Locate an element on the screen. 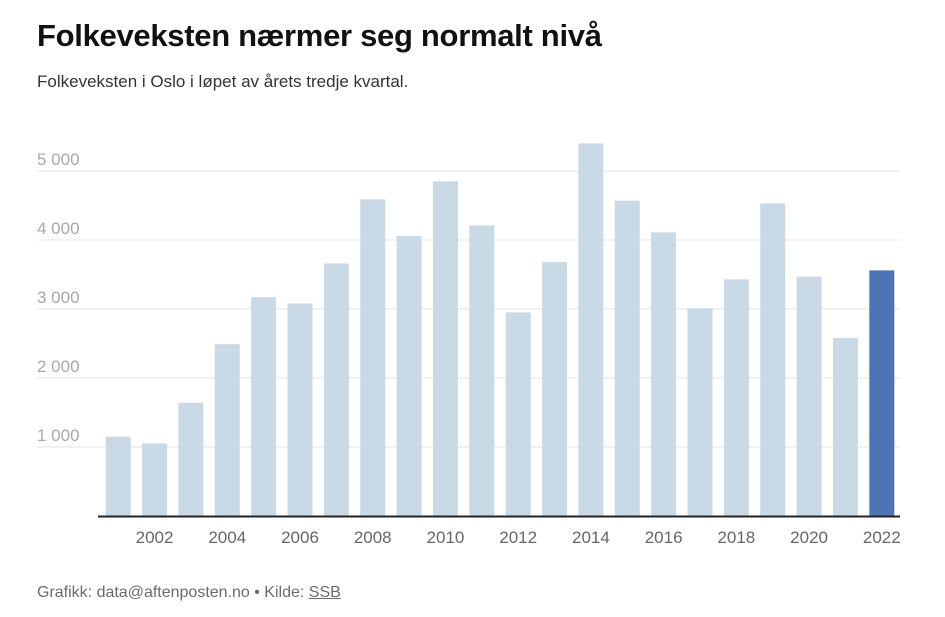  x-tick-label: 2018 is located at coordinates (736, 537).